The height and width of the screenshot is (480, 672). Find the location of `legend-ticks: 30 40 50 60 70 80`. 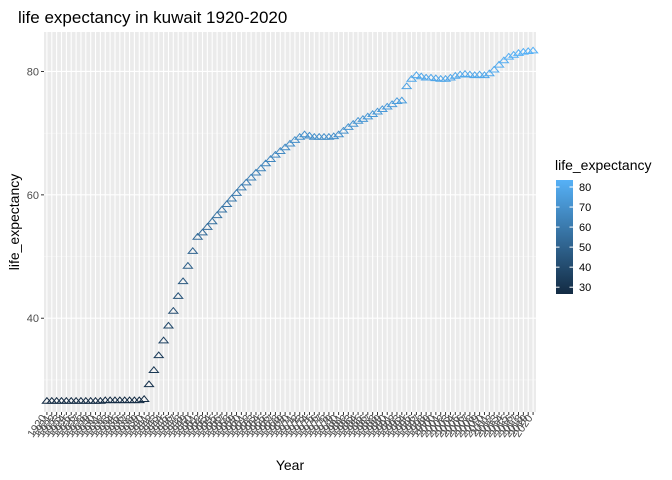

legend-ticks: 30 40 50 60 70 80 is located at coordinates (573, 238).